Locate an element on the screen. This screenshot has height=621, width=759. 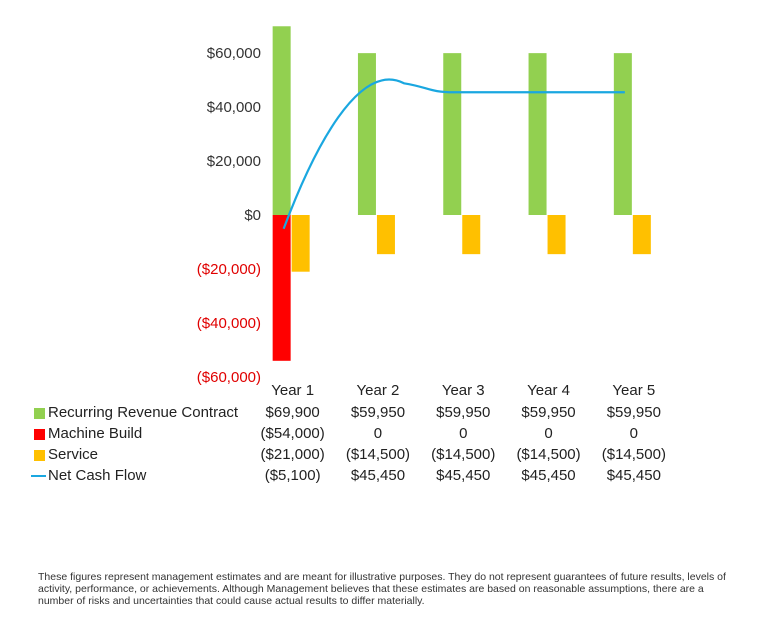
legend-key-service is located at coordinates (39, 455).